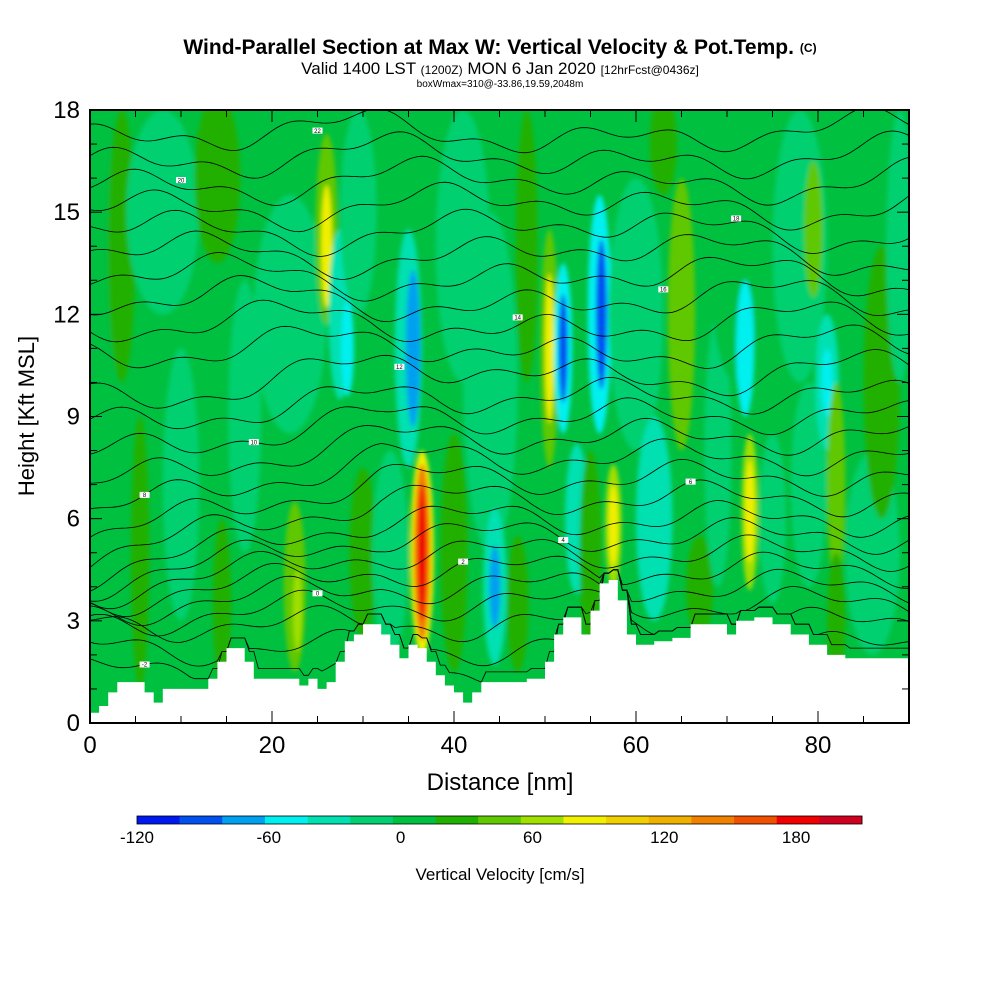  Describe the element at coordinates (500, 782) in the screenshot. I see `x-axis-label: Distance [nm]` at that location.